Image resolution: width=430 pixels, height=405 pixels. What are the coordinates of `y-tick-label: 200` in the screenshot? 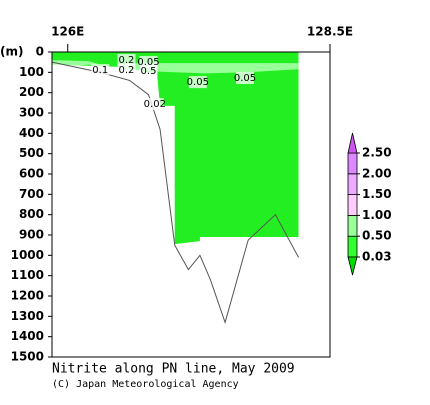 It's located at (31, 92).